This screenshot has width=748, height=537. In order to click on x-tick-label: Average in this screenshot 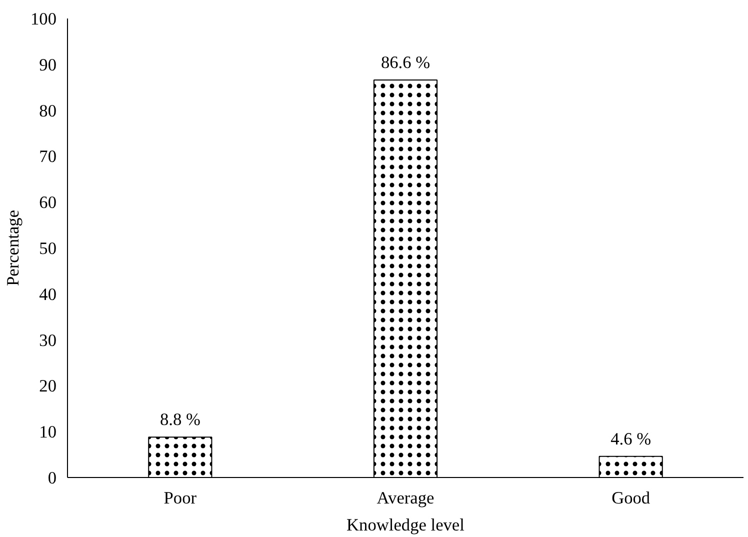, I will do `click(405, 498)`.